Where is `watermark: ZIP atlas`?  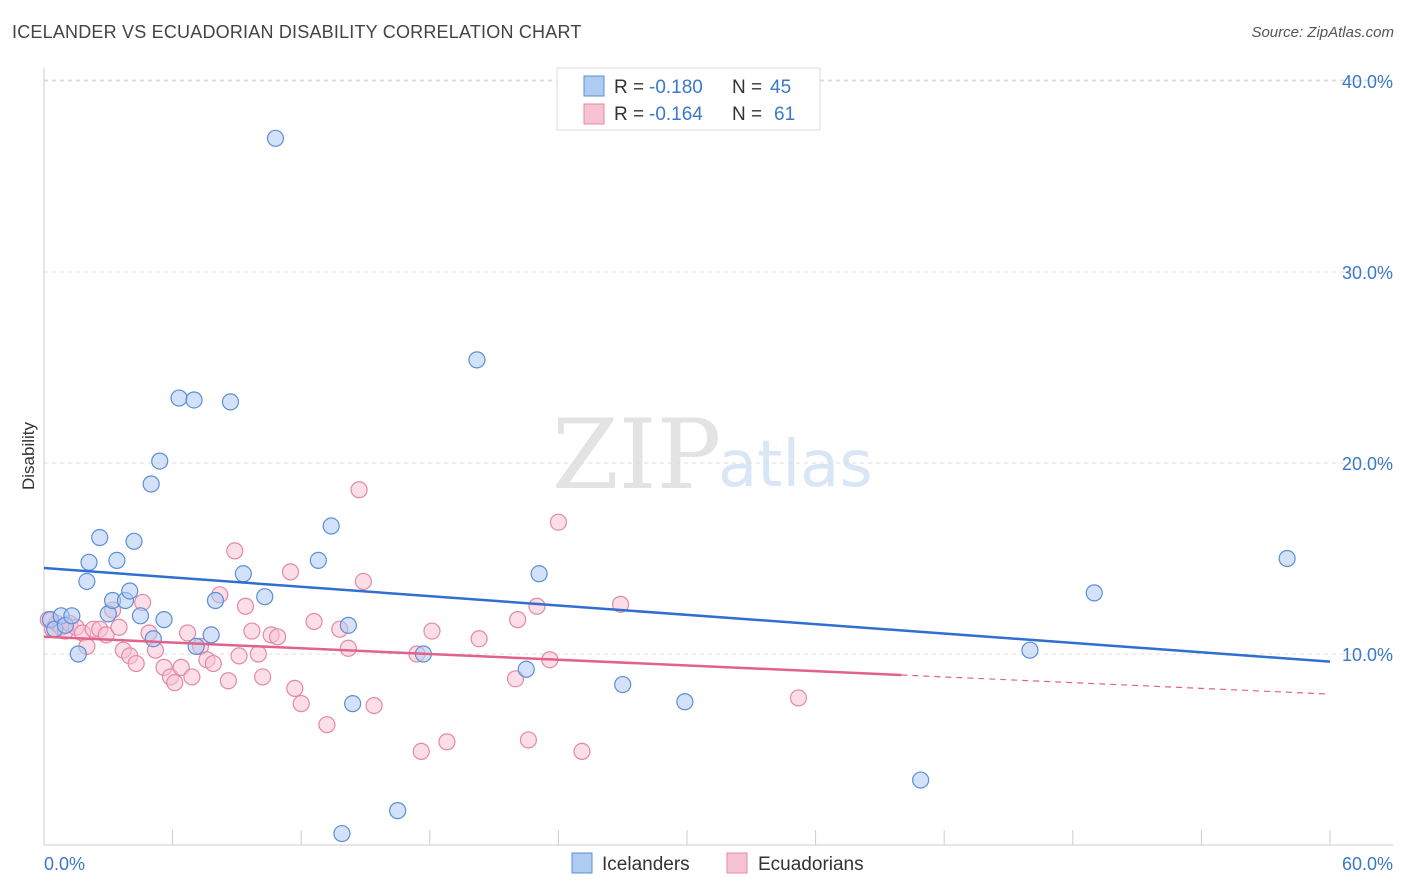 watermark: ZIP atlas is located at coordinates (712, 455).